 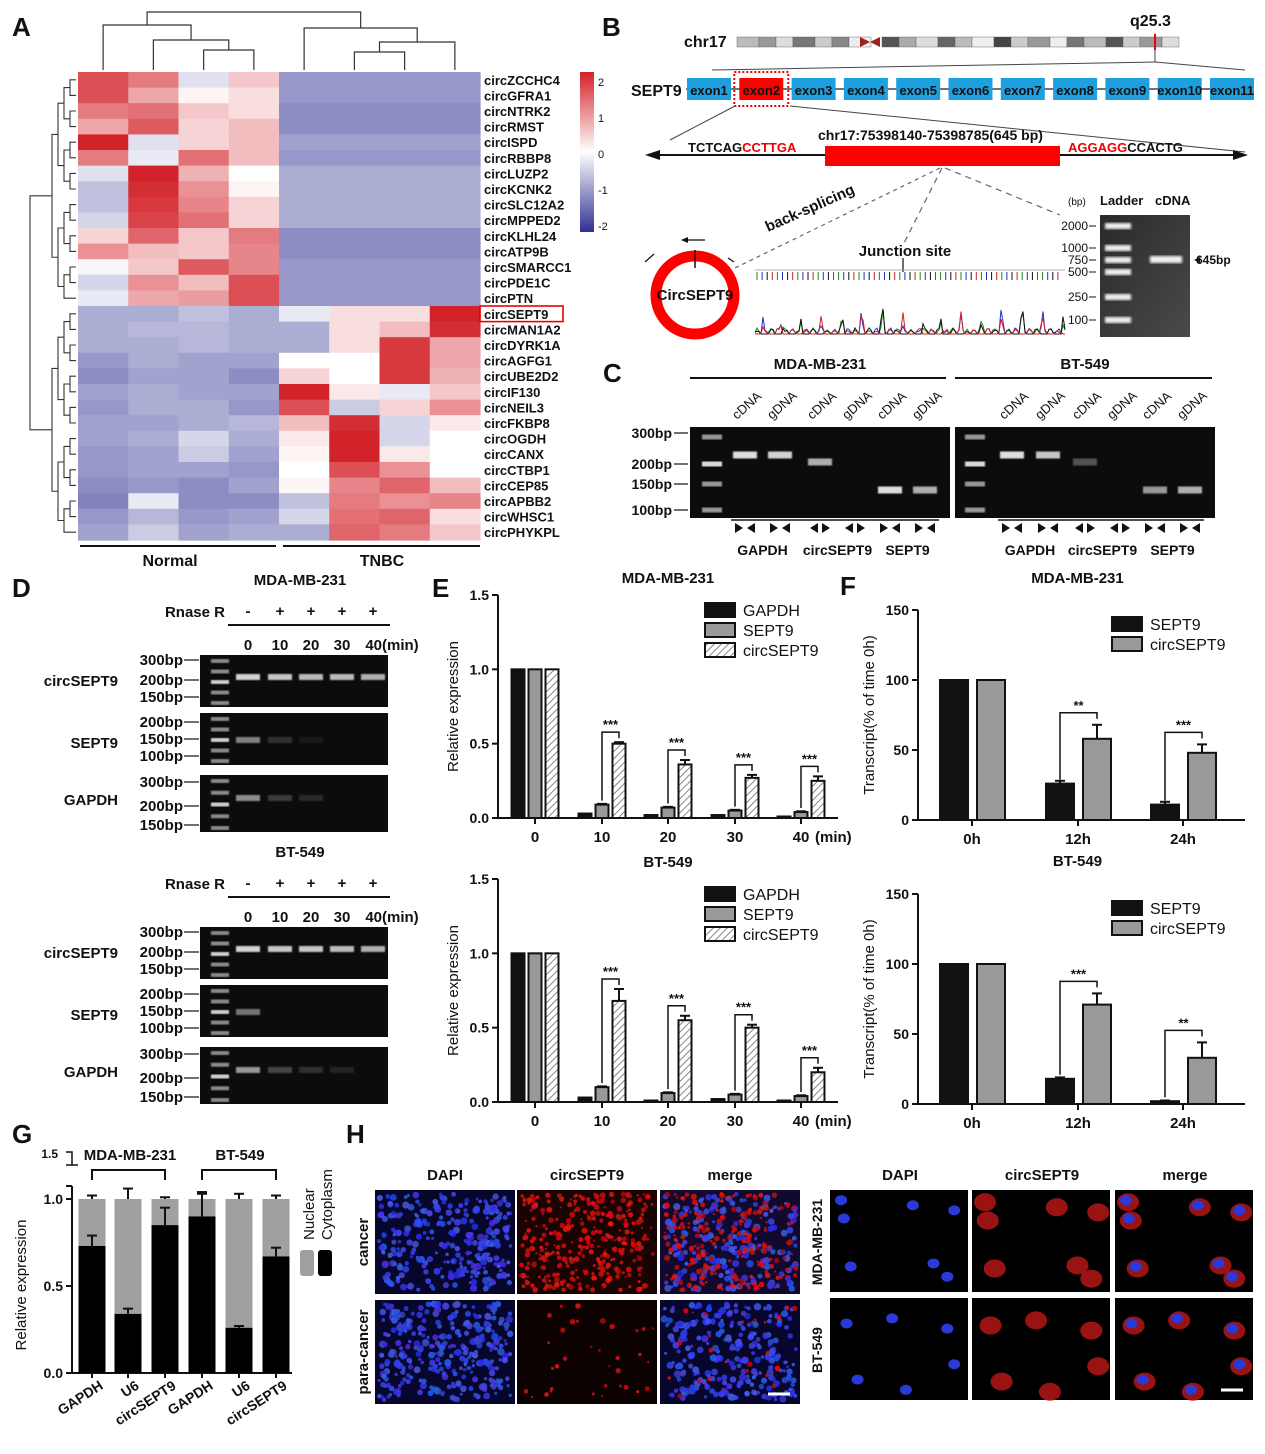 What do you see at coordinates (1118, 297) in the screenshot?
I see `ladder-band` at bounding box center [1118, 297].